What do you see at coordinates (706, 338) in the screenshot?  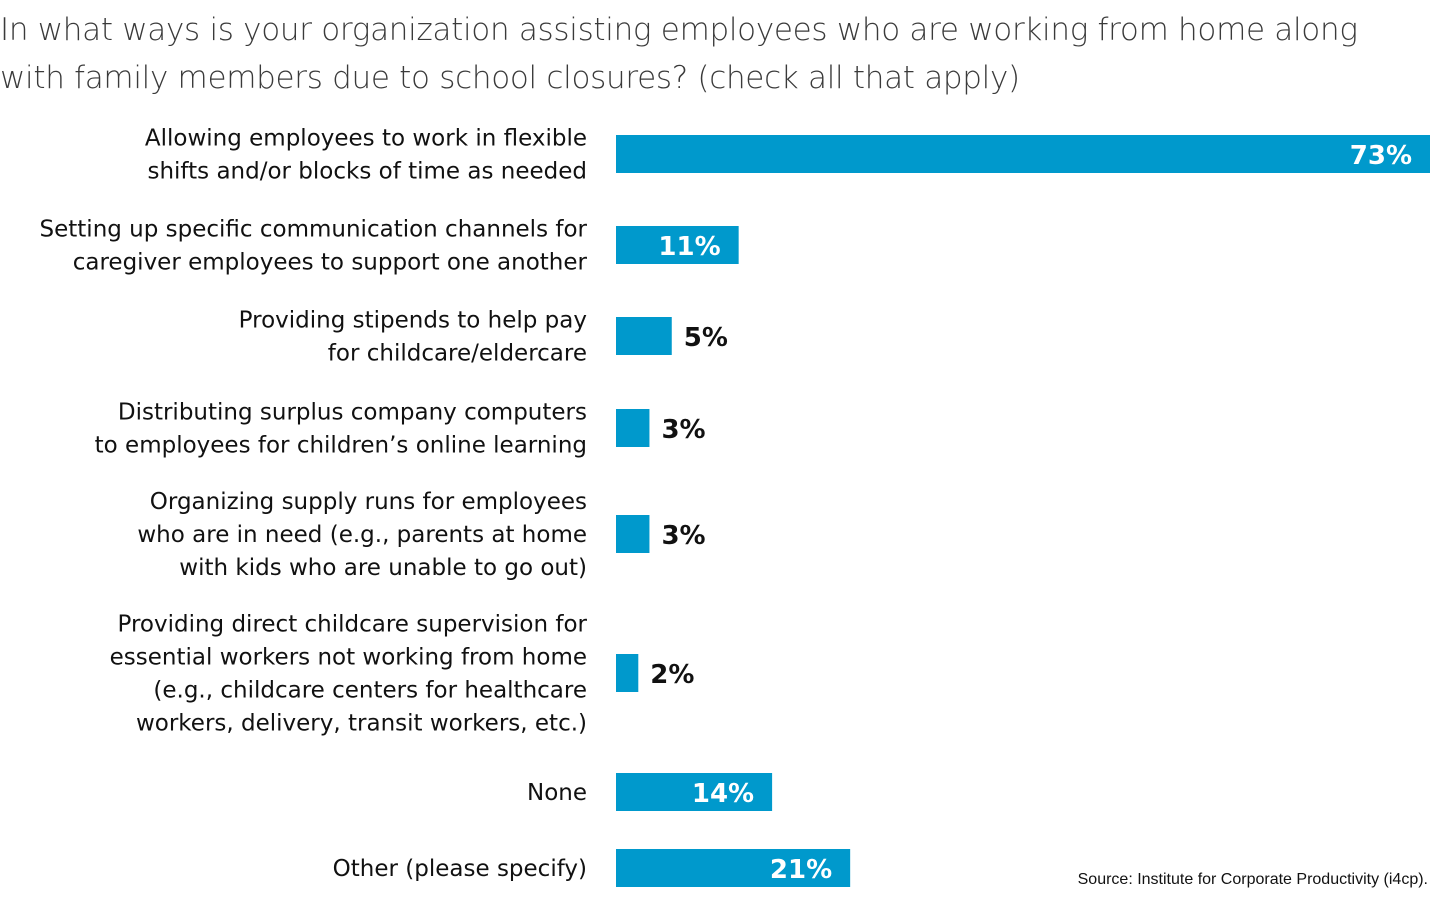 I see `value-label: 5%` at bounding box center [706, 338].